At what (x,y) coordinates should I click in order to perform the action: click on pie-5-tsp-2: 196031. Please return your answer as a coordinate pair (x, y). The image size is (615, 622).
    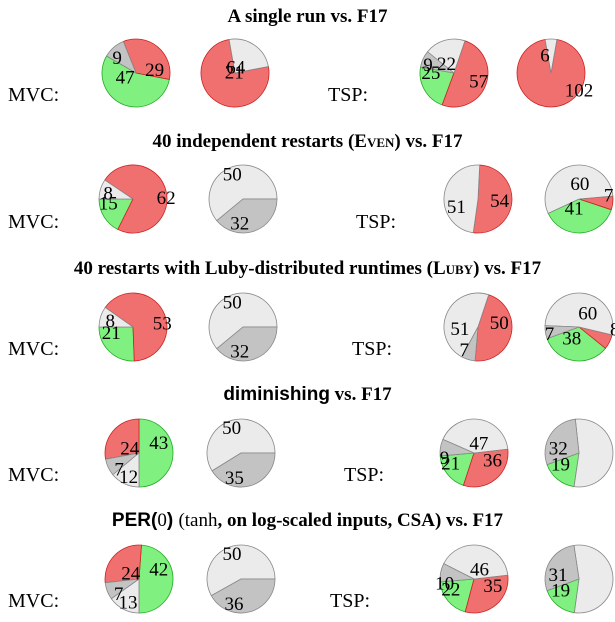
    Looking at the image, I should click on (579, 579).